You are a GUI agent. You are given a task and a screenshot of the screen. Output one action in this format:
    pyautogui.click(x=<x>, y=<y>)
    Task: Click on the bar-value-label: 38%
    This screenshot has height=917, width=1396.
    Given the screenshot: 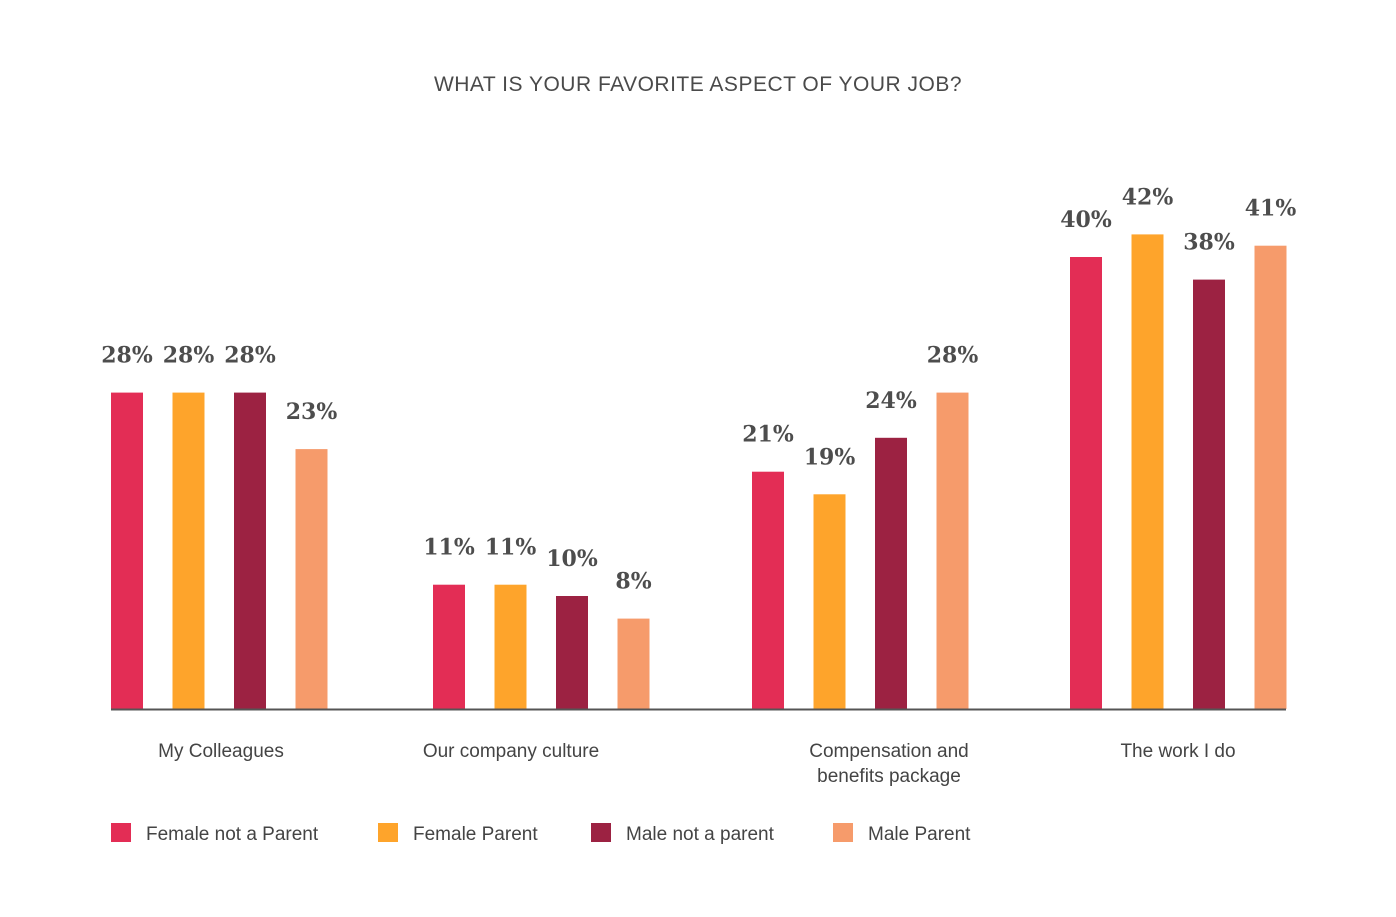 What is the action you would take?
    pyautogui.click(x=1209, y=243)
    